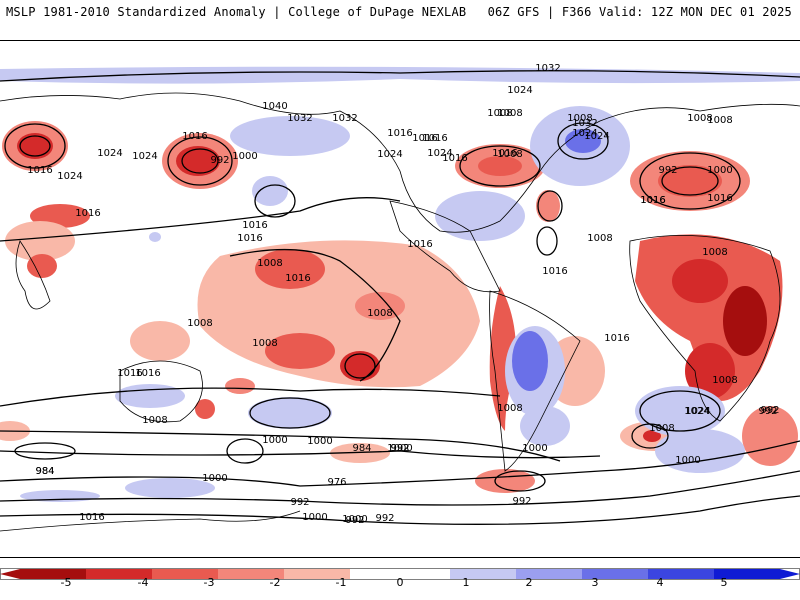 Image resolution: width=800 pixels, height=600 pixels. Describe the element at coordinates (660, 582) in the screenshot. I see `colorbar-tick-label: 4` at that location.